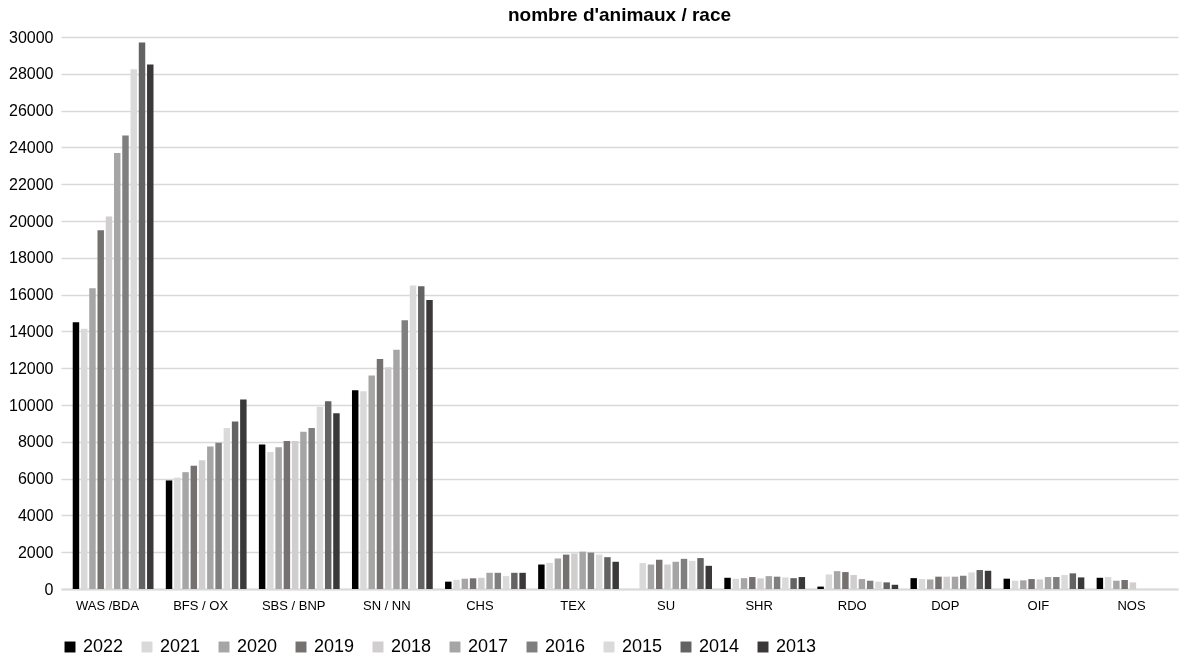  Describe the element at coordinates (49, 589) in the screenshot. I see `y-tick-label: 0` at that location.